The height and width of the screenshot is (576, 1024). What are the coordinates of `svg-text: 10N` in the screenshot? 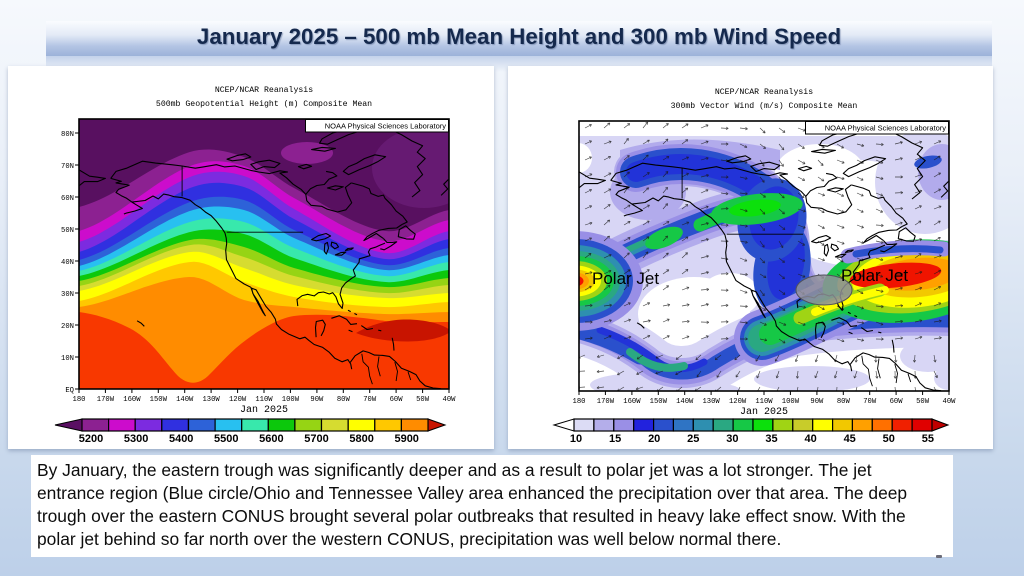 It's located at (67, 359).